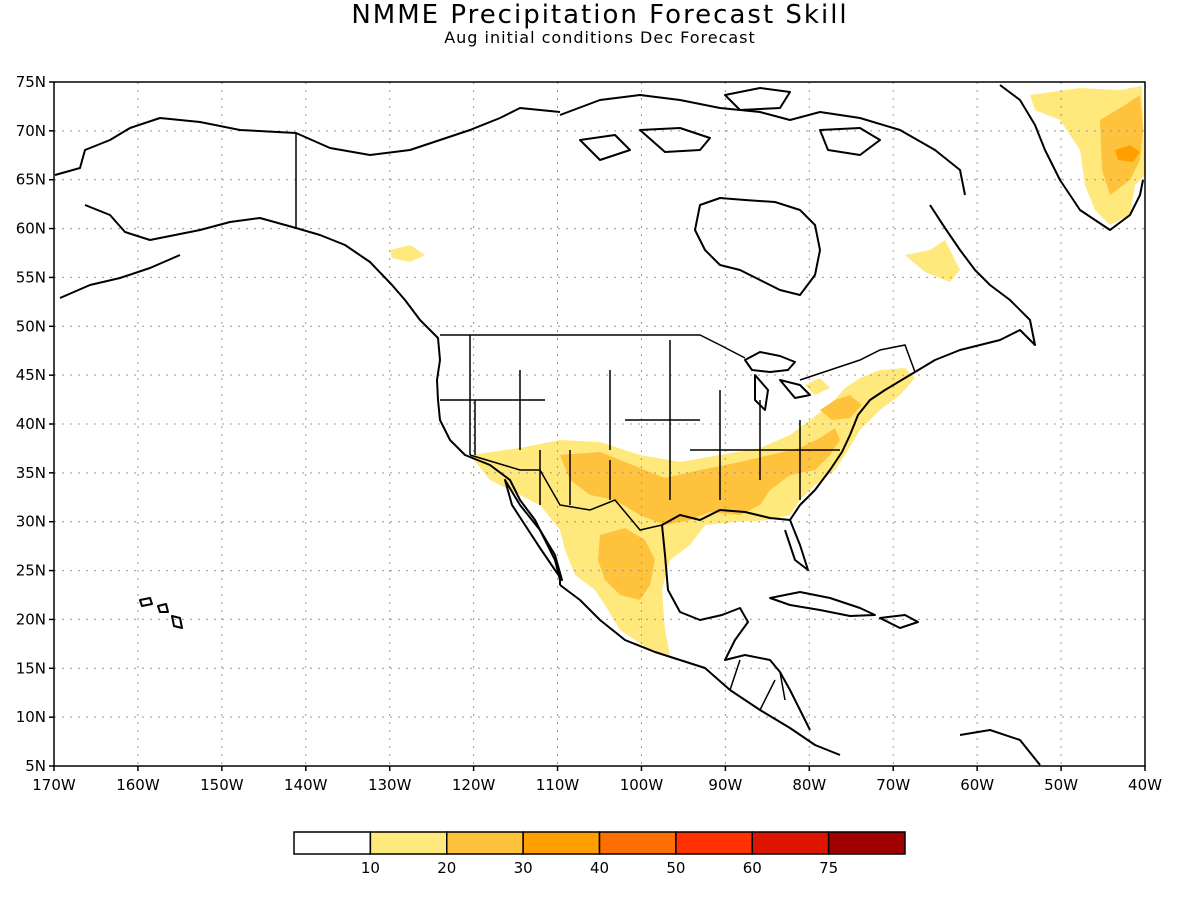  I want to click on lon-tick-label: 110W, so click(558, 785).